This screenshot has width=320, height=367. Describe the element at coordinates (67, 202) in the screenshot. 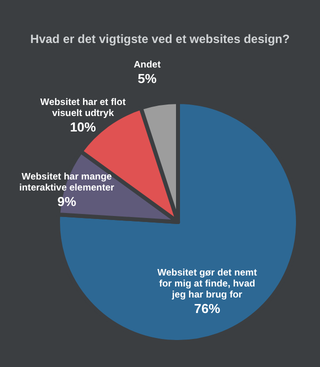

I see `data-label: 9%` at that location.